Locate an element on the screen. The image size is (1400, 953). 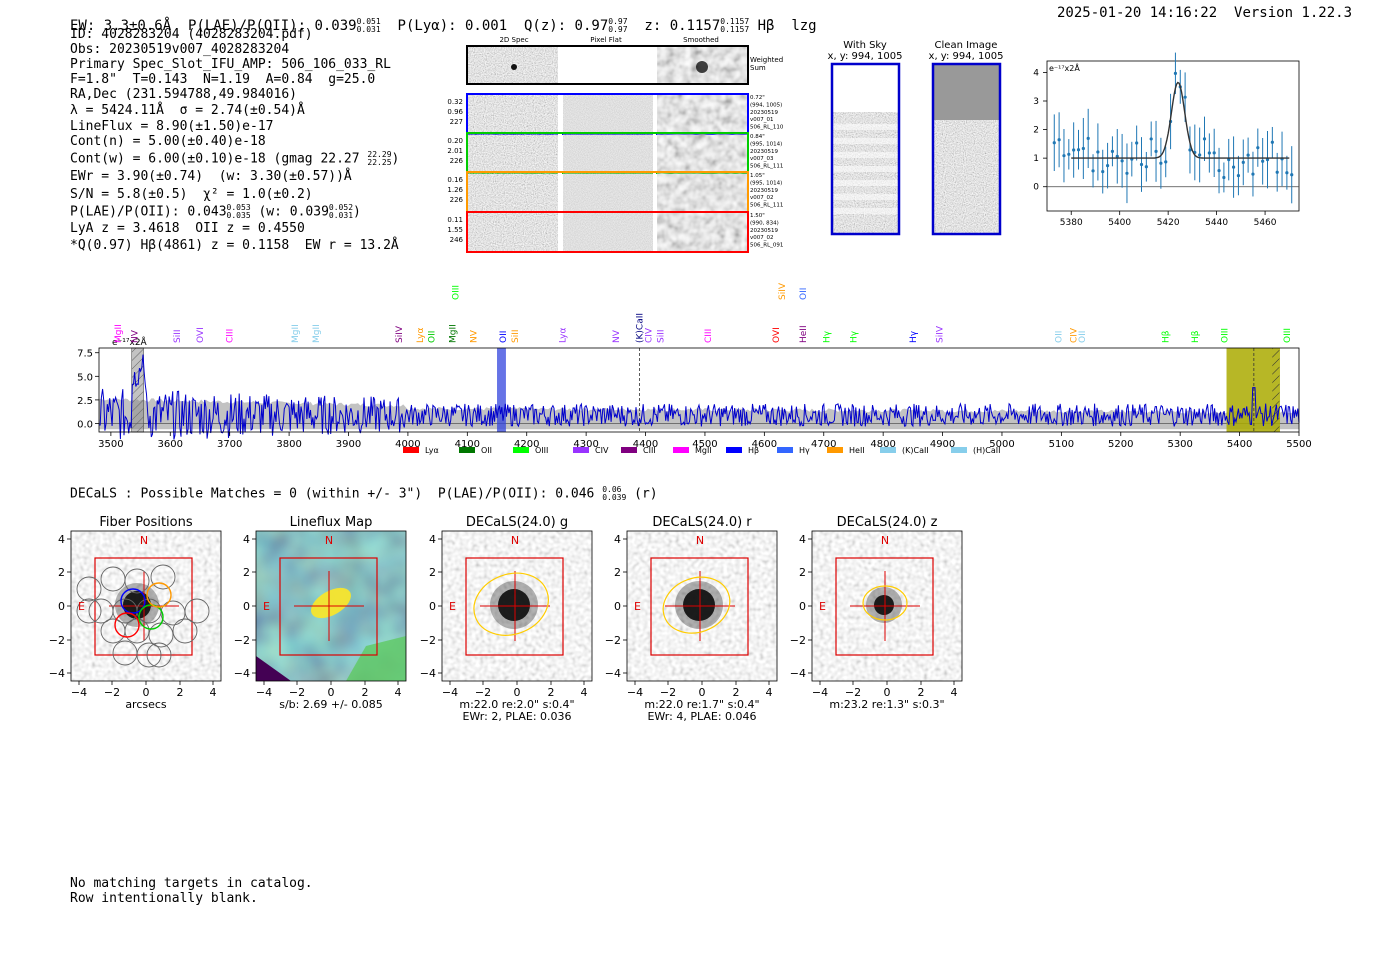
radec-line: RA,Dec (231.594788,49.984016) is located at coordinates (183, 94).